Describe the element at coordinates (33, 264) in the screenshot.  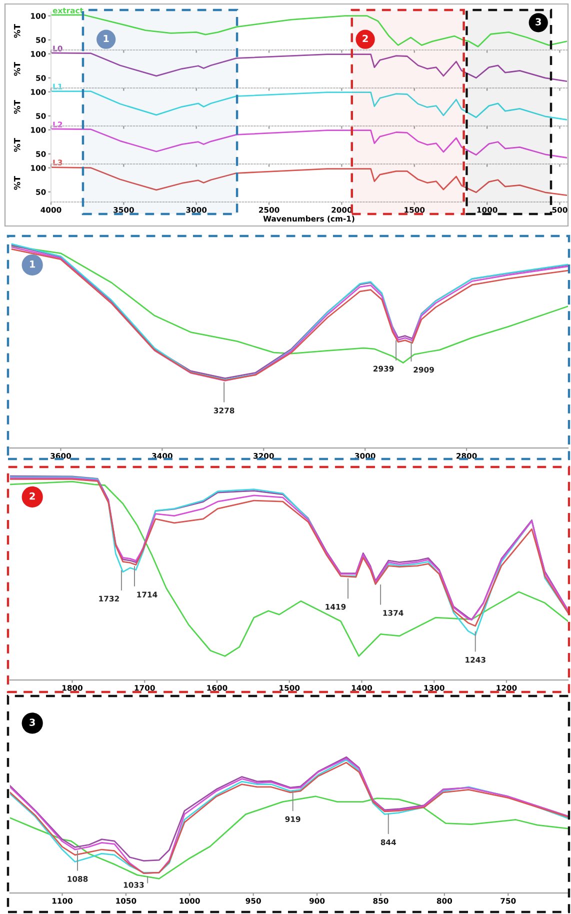
I see `annotation: 1` at that location.